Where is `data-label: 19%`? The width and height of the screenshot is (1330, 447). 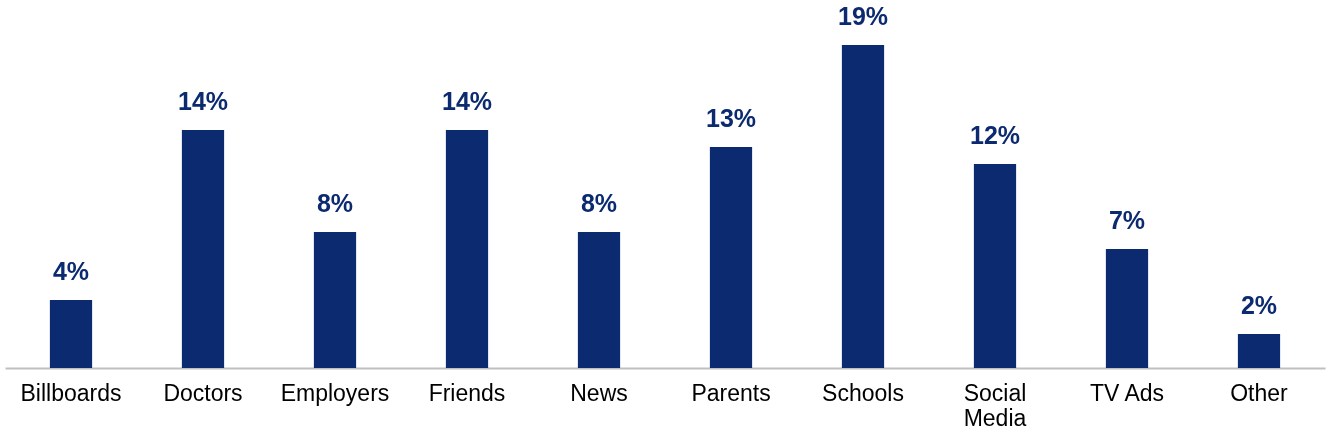
data-label: 19% is located at coordinates (863, 16).